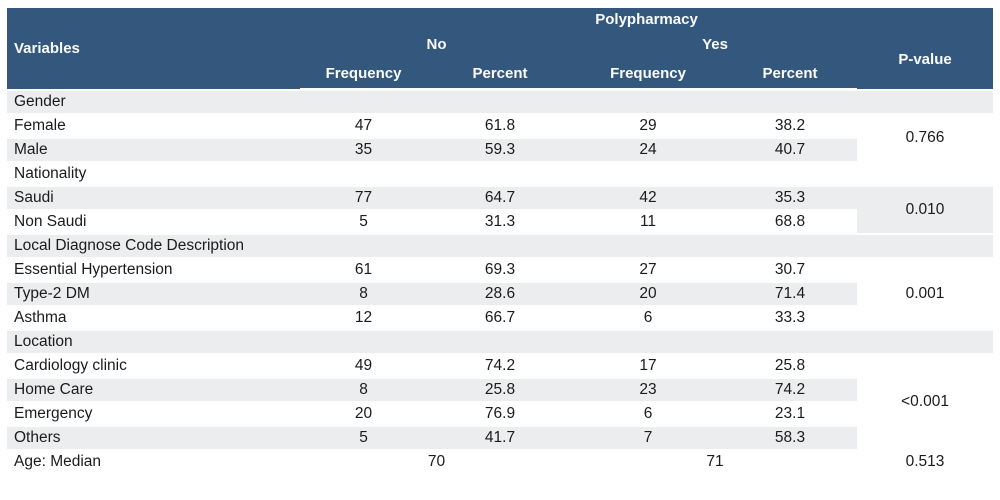 The image size is (1000, 500). Describe the element at coordinates (363, 317) in the screenshot. I see `no-frequency-value: 12` at that location.